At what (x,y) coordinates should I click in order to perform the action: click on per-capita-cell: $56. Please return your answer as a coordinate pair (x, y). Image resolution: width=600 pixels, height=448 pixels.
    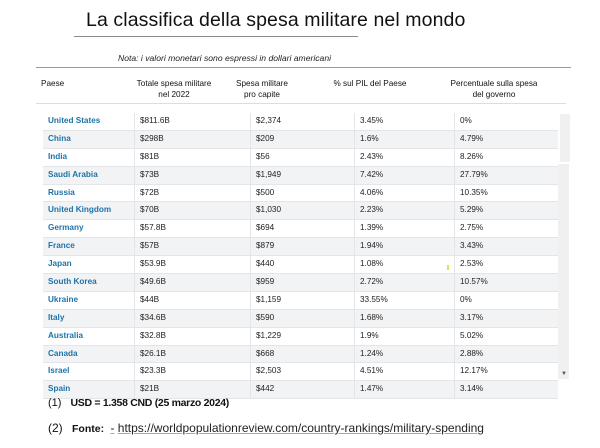
    Looking at the image, I should click on (303, 157).